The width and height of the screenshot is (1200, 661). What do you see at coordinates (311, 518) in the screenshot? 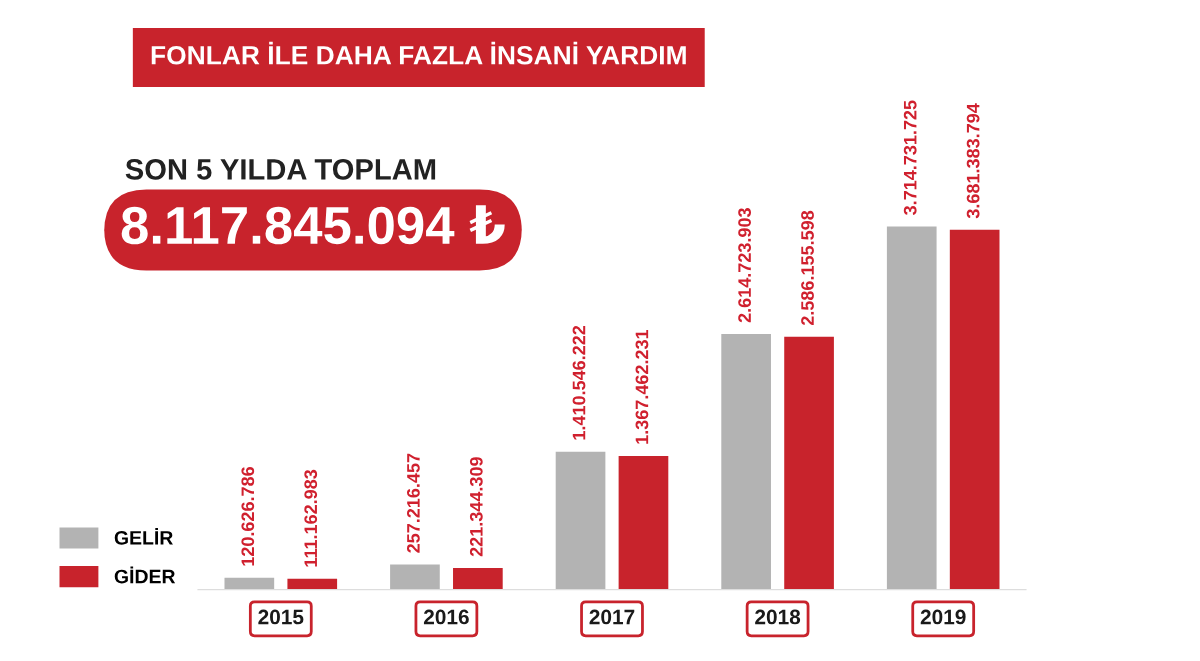
I see `data-label: 111.162.983` at bounding box center [311, 518].